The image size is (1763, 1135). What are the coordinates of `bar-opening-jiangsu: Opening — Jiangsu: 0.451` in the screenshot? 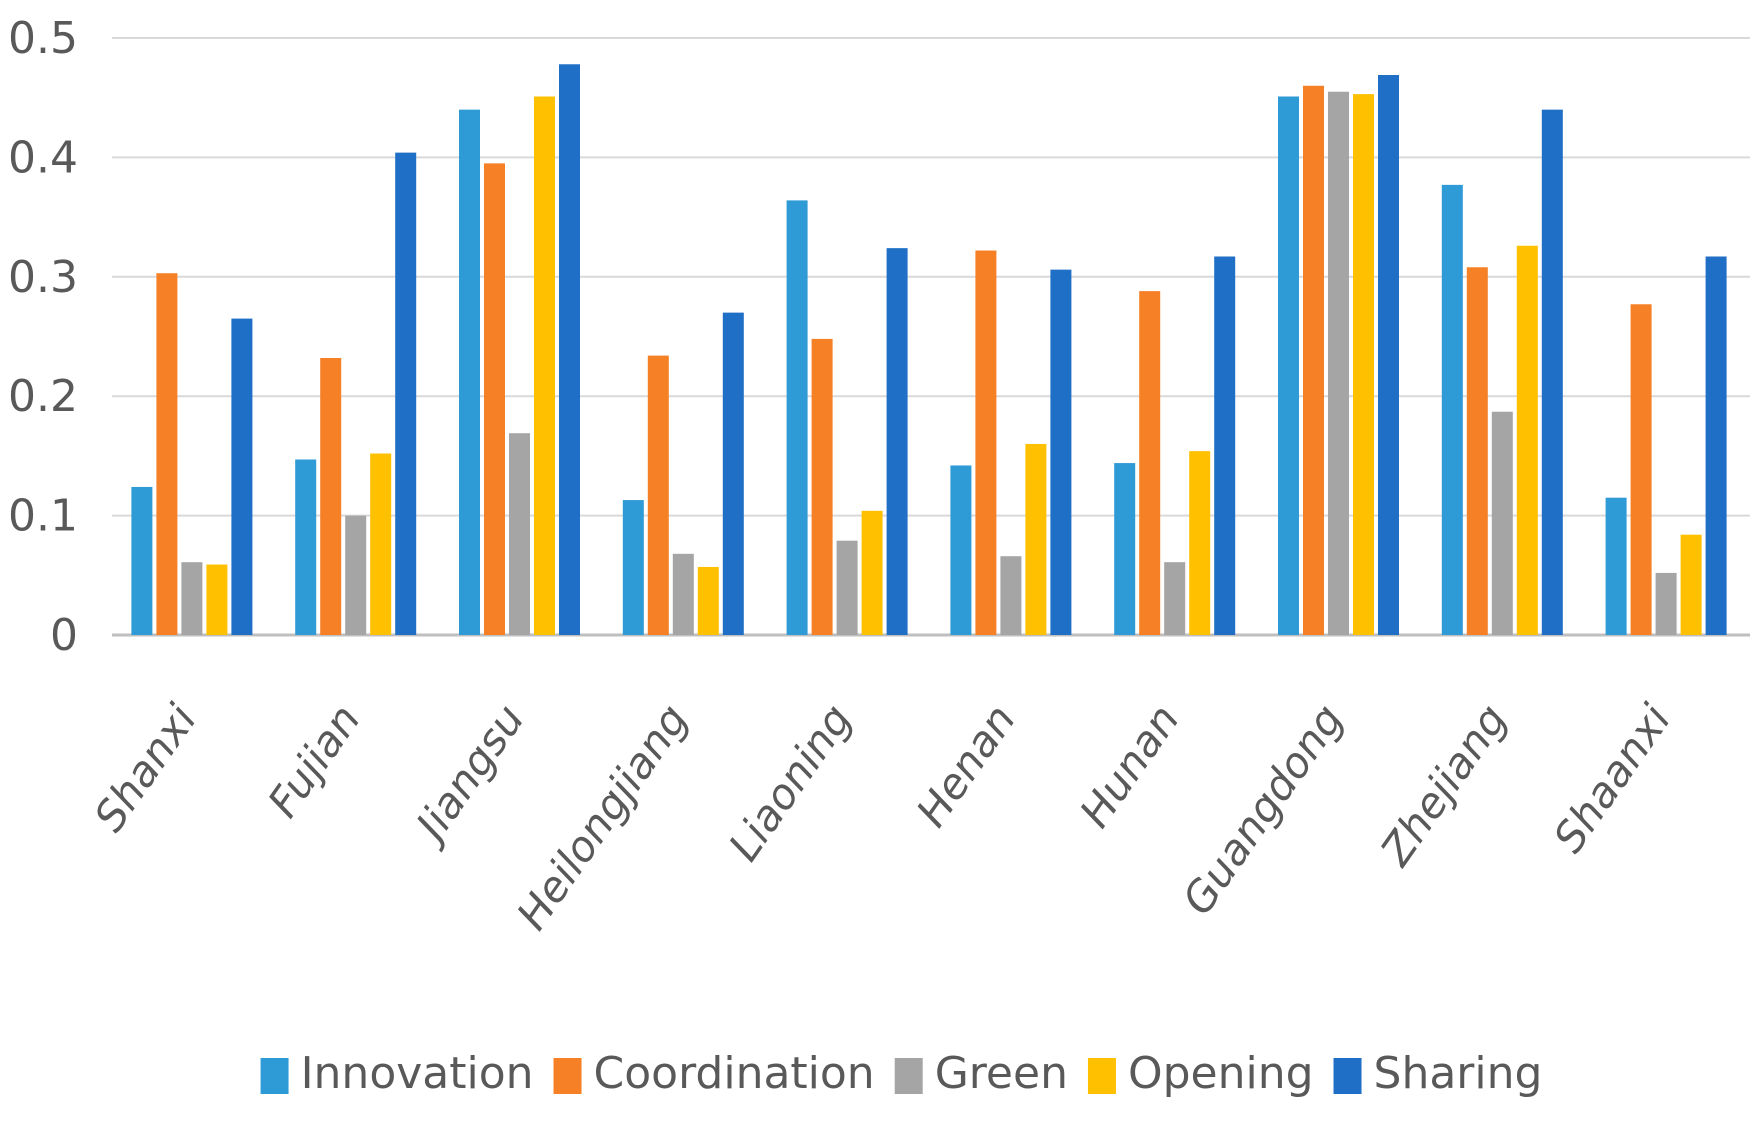 It's located at (544, 366).